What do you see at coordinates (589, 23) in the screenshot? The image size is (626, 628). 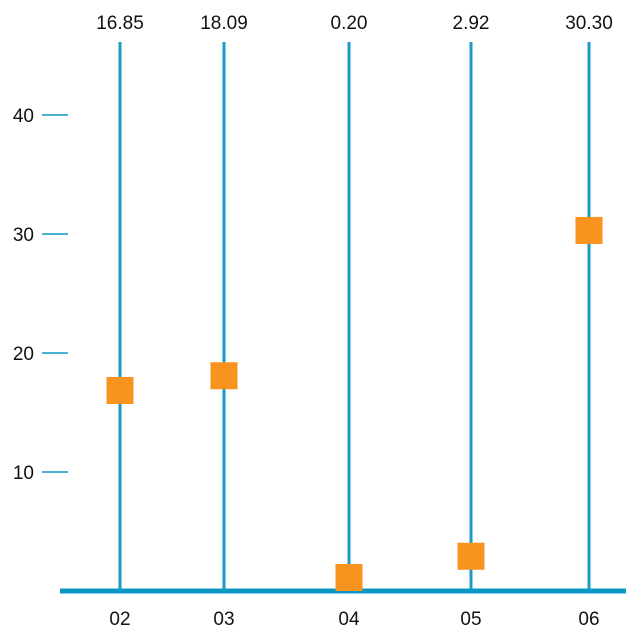 I see `value-label-06: 30.30` at bounding box center [589, 23].